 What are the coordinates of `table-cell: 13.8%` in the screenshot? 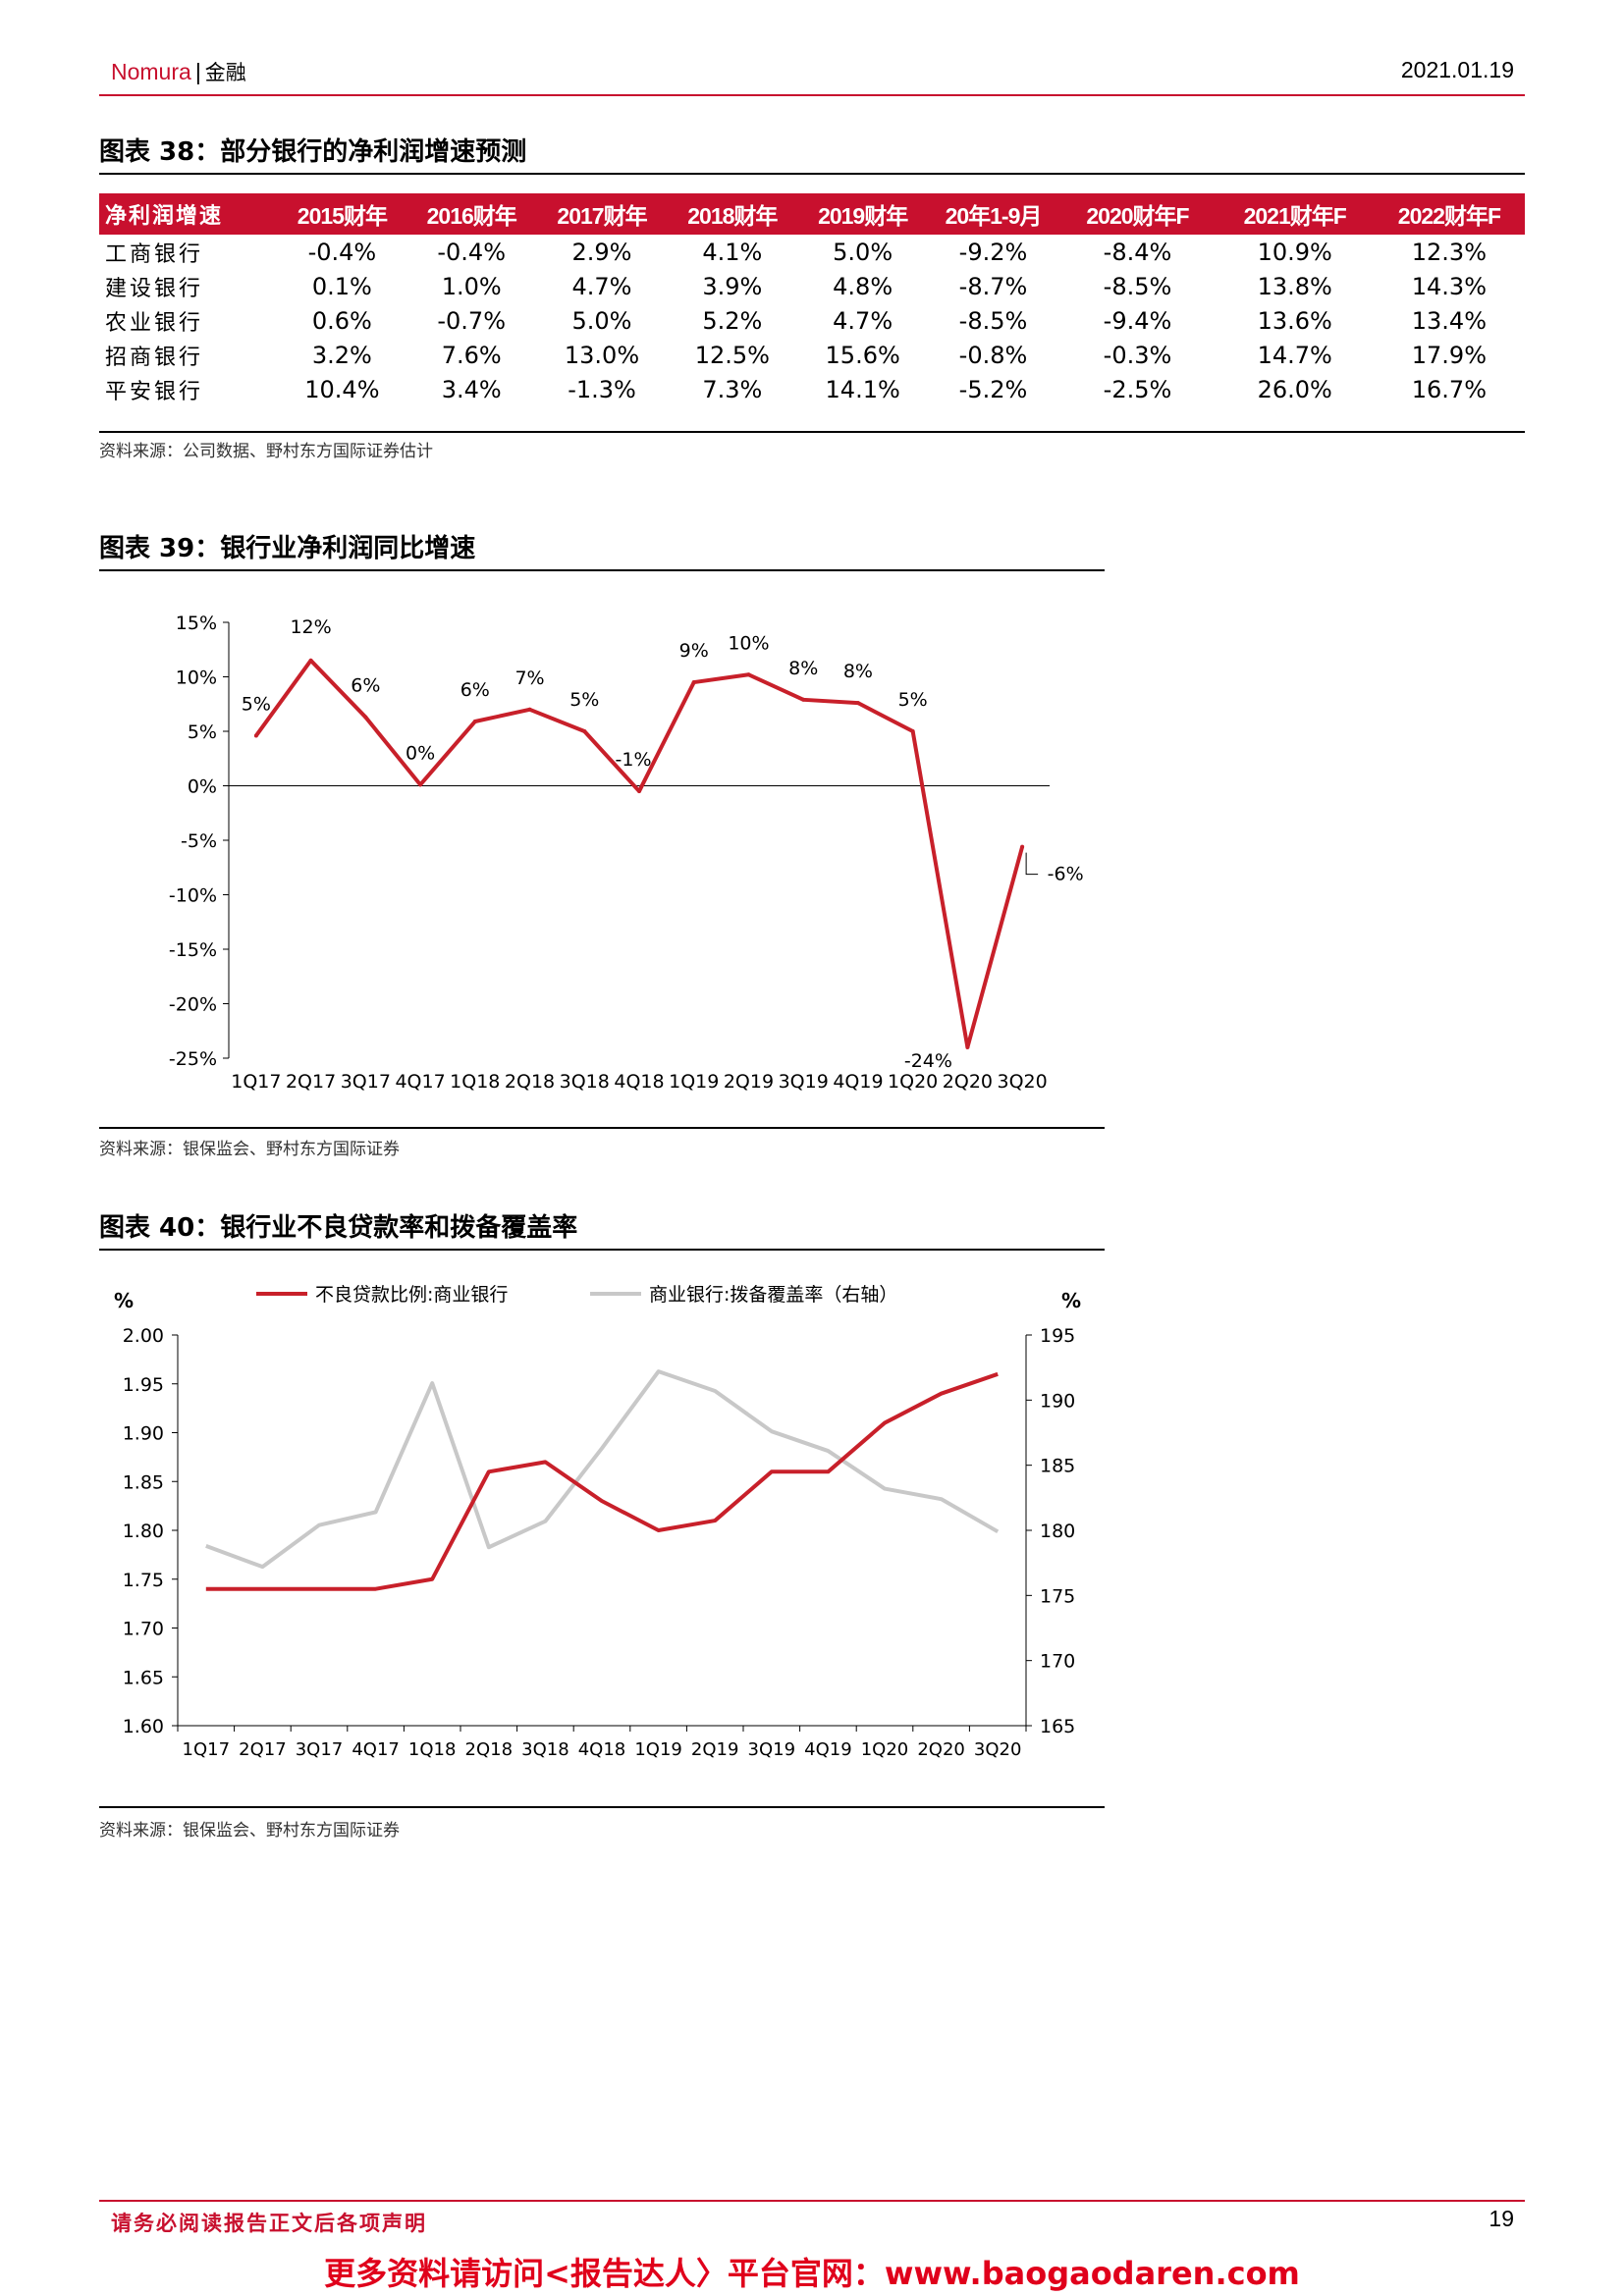 It's located at (1294, 286).